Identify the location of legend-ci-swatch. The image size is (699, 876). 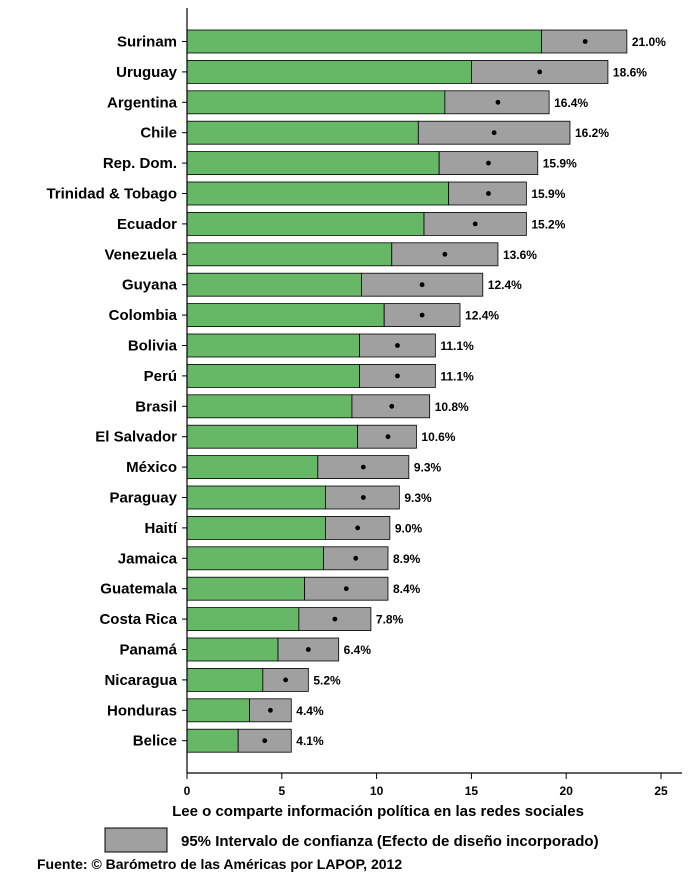
(136, 840).